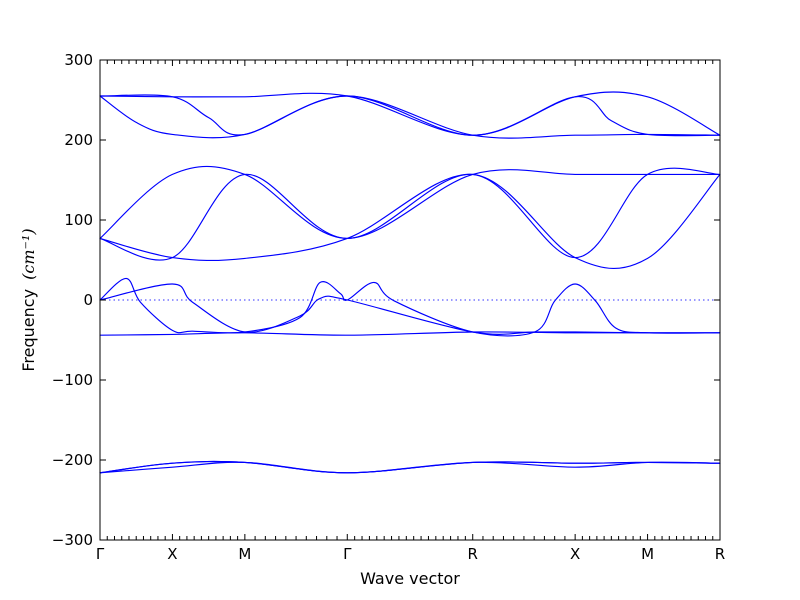 This screenshot has height=600, width=800. What do you see at coordinates (72, 380) in the screenshot?
I see `y-tick-label: −100` at bounding box center [72, 380].